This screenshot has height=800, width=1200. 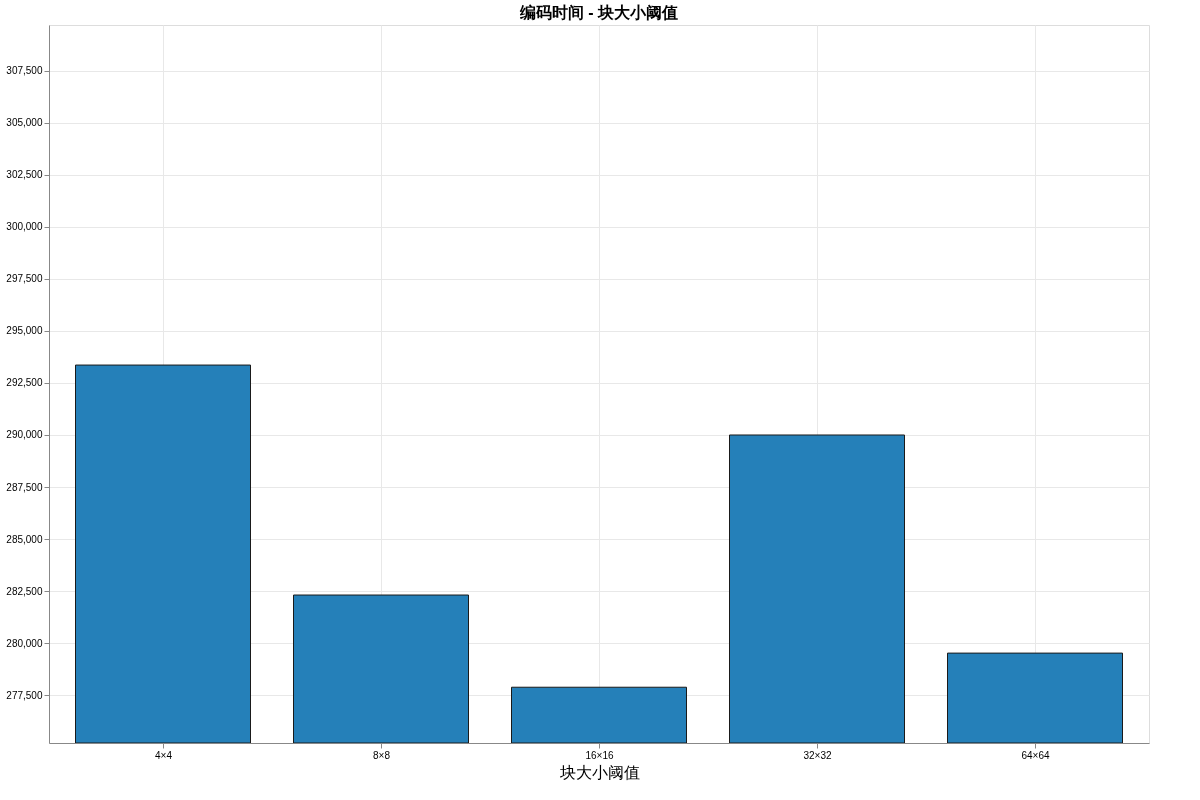 What do you see at coordinates (24, 487) in the screenshot?
I see `y-tick-label: 287,500` at bounding box center [24, 487].